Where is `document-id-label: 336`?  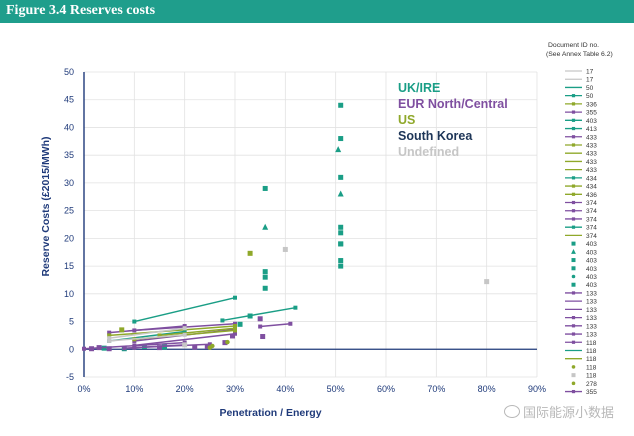
document-id-label: 336 is located at coordinates (591, 104).